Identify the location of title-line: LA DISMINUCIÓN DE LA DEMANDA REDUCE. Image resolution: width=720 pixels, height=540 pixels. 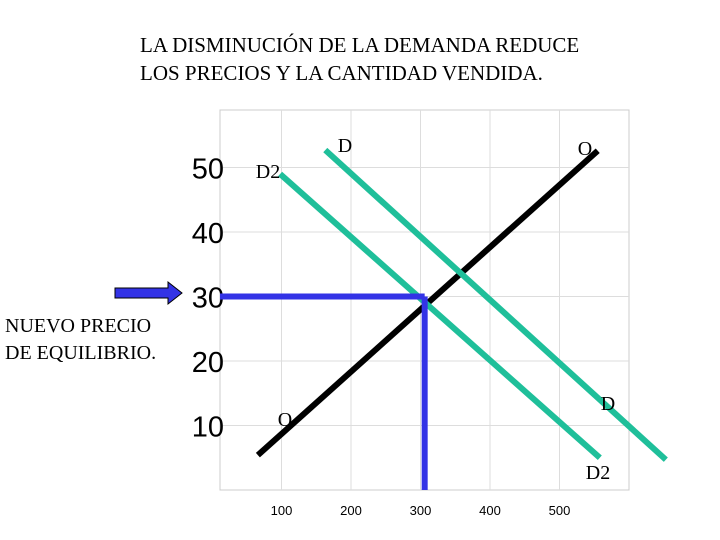
(359, 45).